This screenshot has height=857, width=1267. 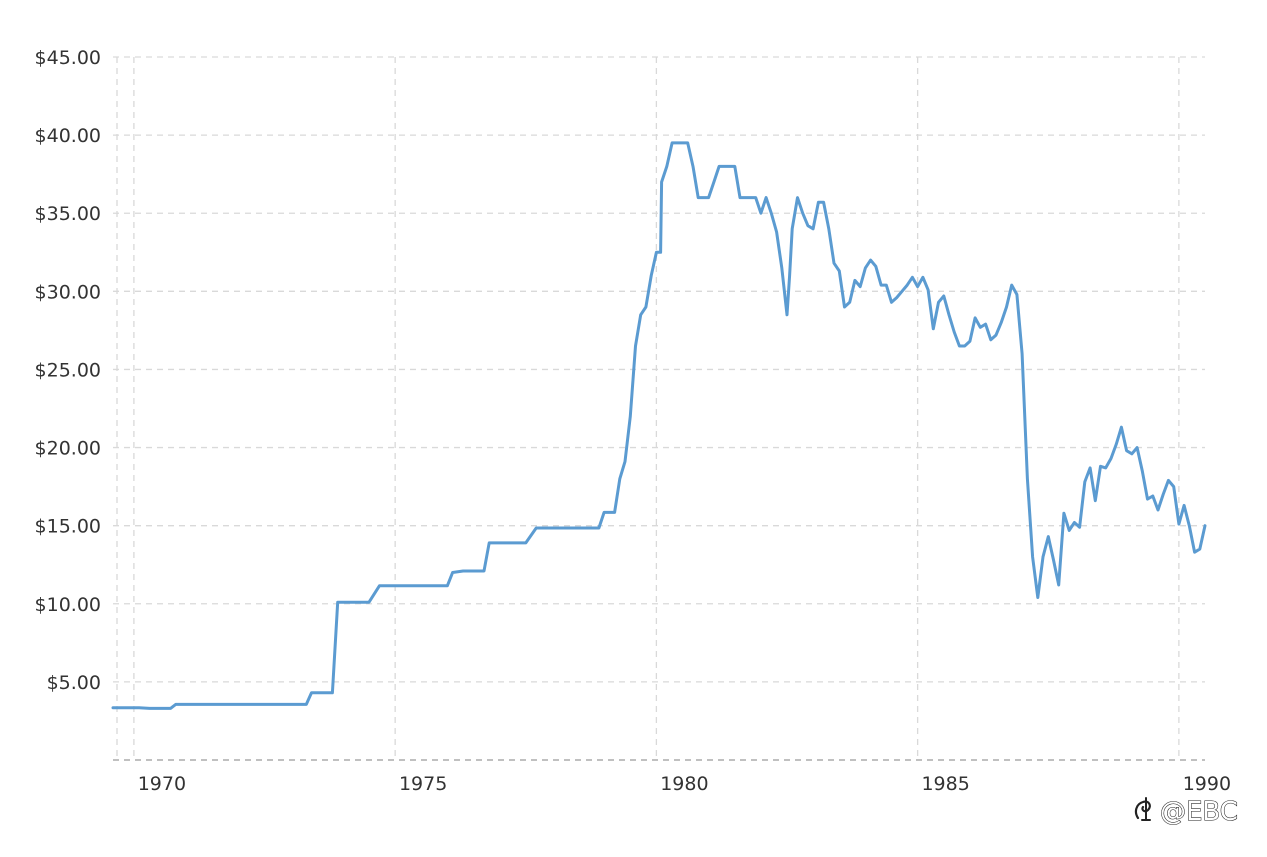 I want to click on y-tick-label: $35.00, so click(x=68, y=214).